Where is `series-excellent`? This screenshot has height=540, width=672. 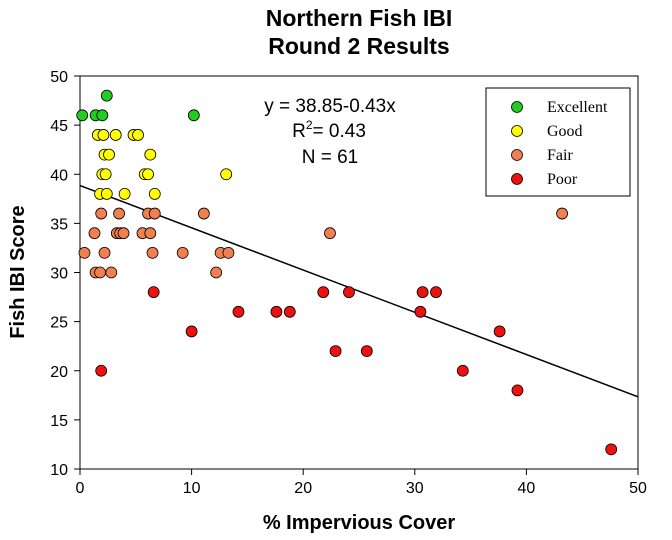
series-excellent is located at coordinates (138, 105).